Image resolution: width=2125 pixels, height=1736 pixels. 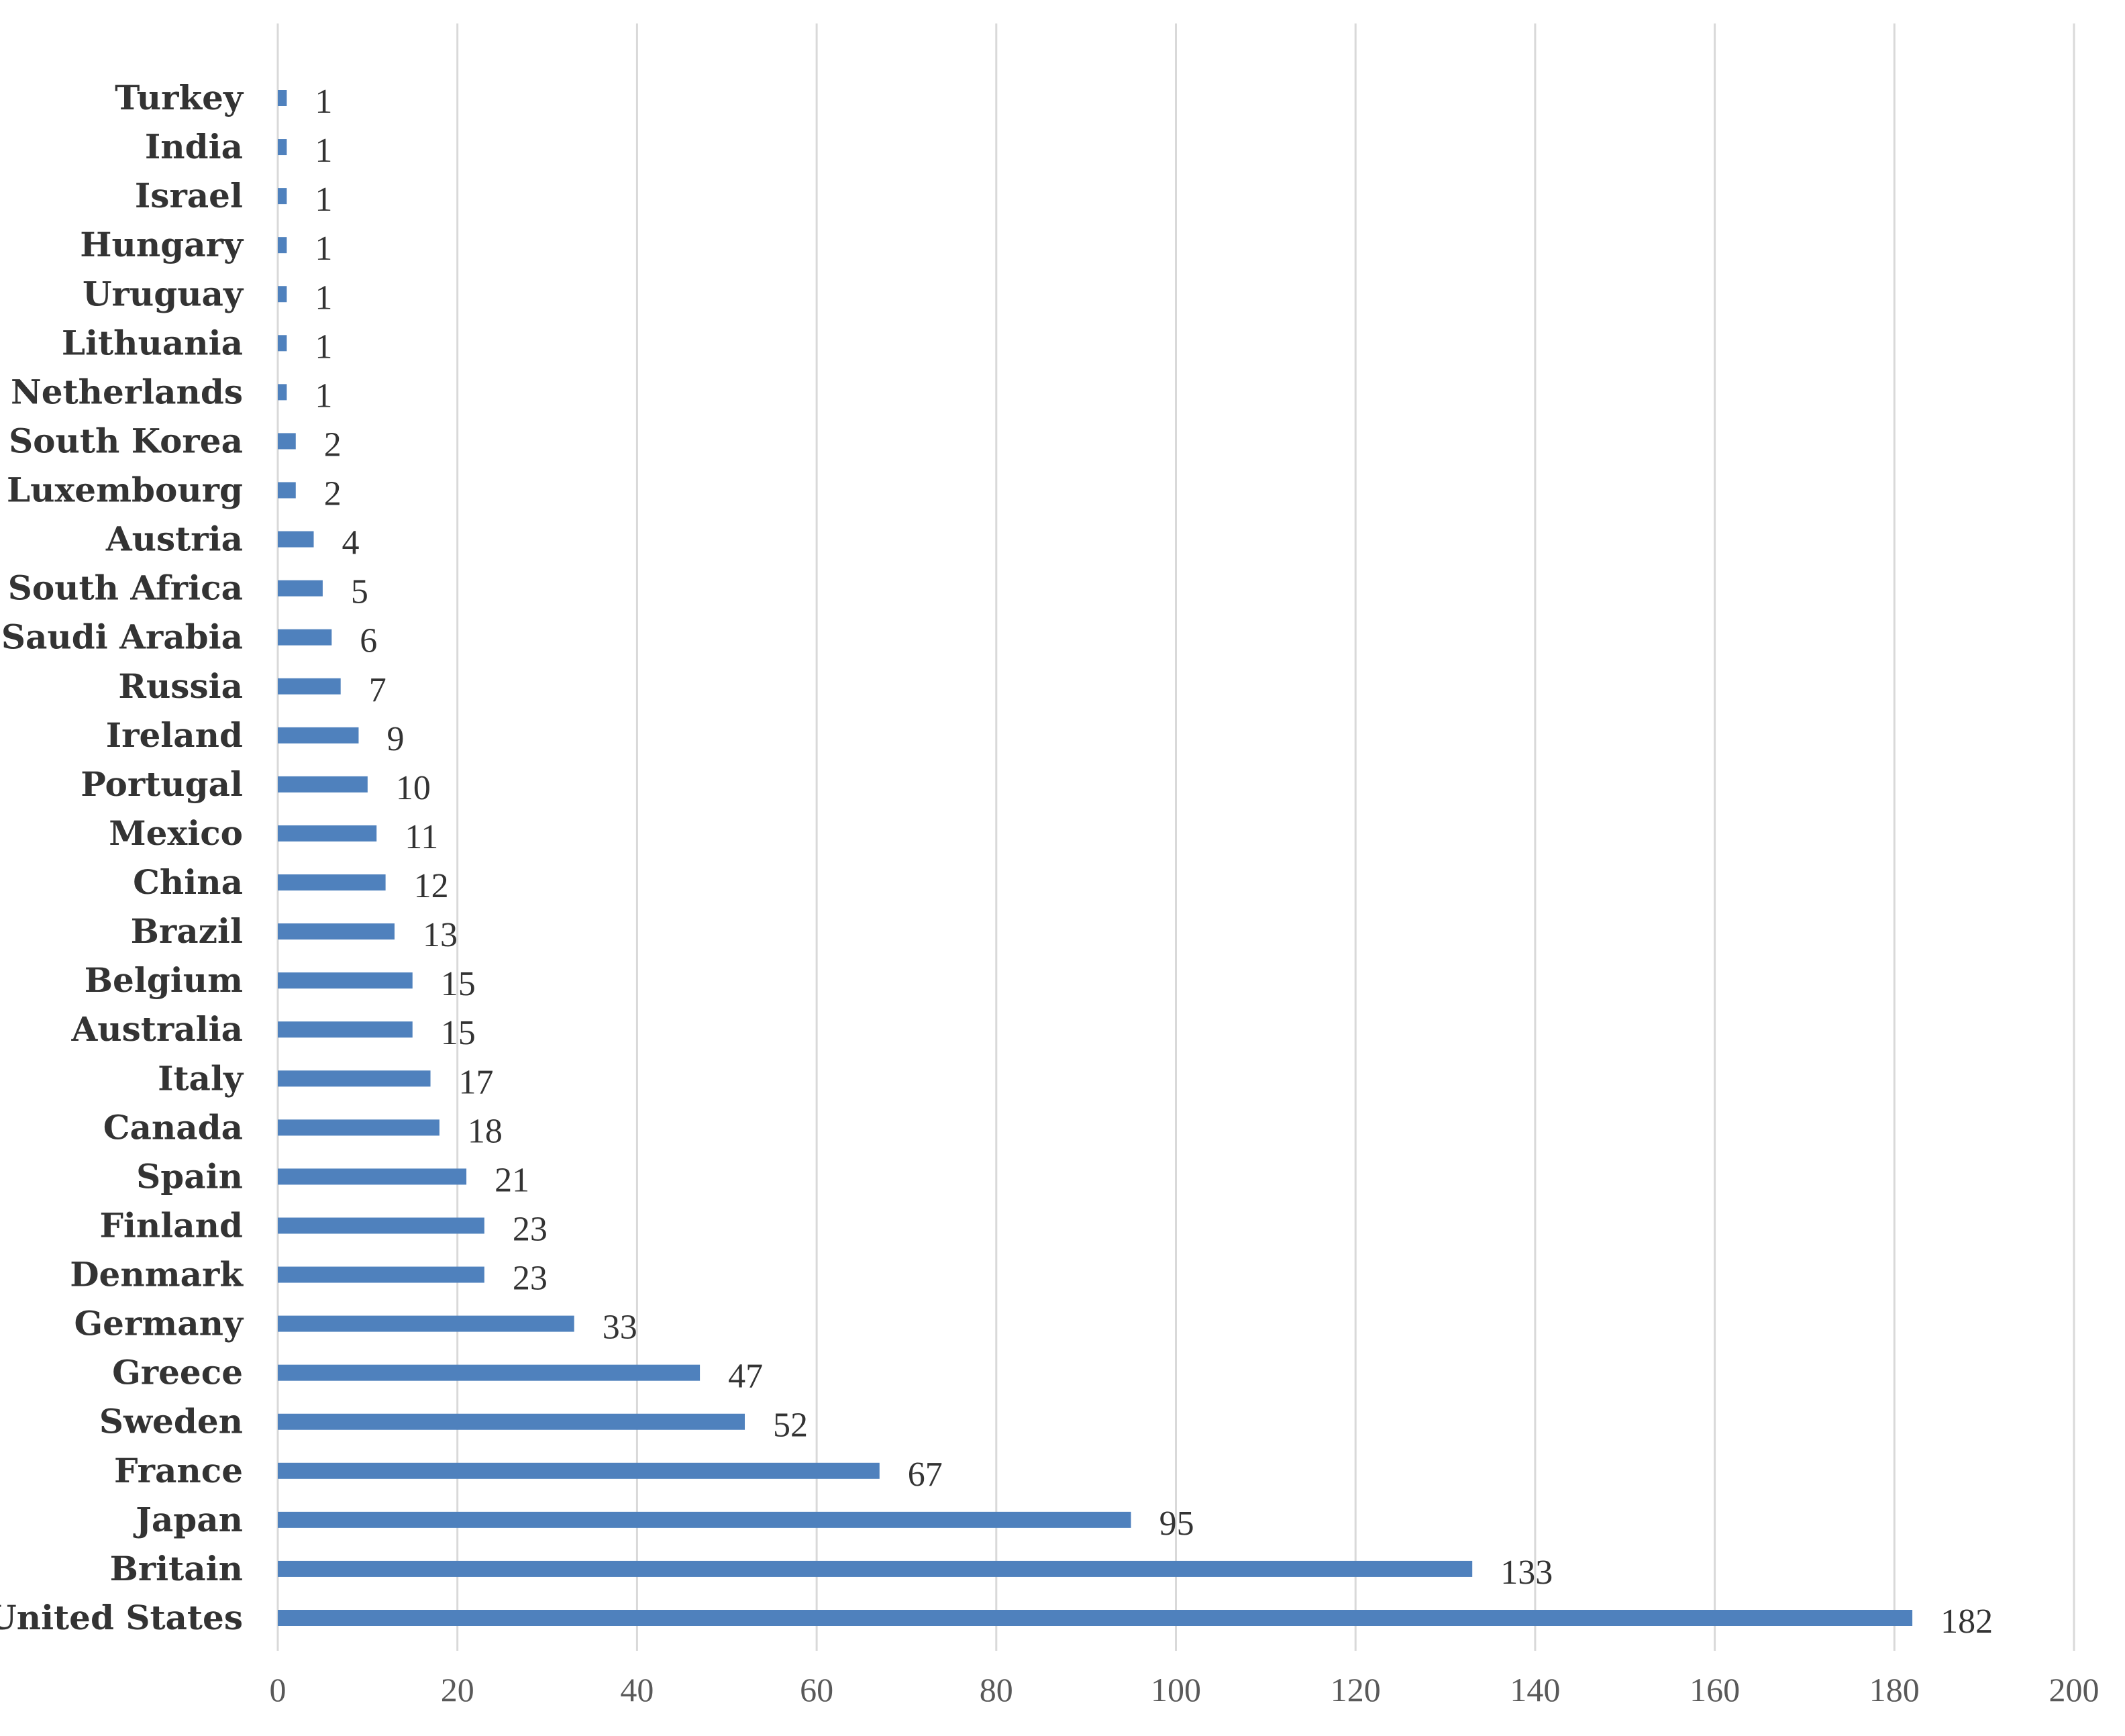 What do you see at coordinates (282, 196) in the screenshot?
I see `bar-israel` at bounding box center [282, 196].